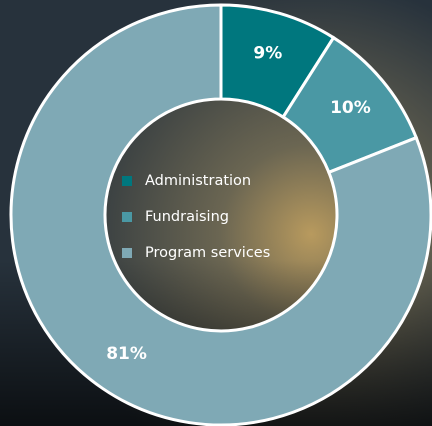  I want to click on legend-label: Administration, so click(198, 181).